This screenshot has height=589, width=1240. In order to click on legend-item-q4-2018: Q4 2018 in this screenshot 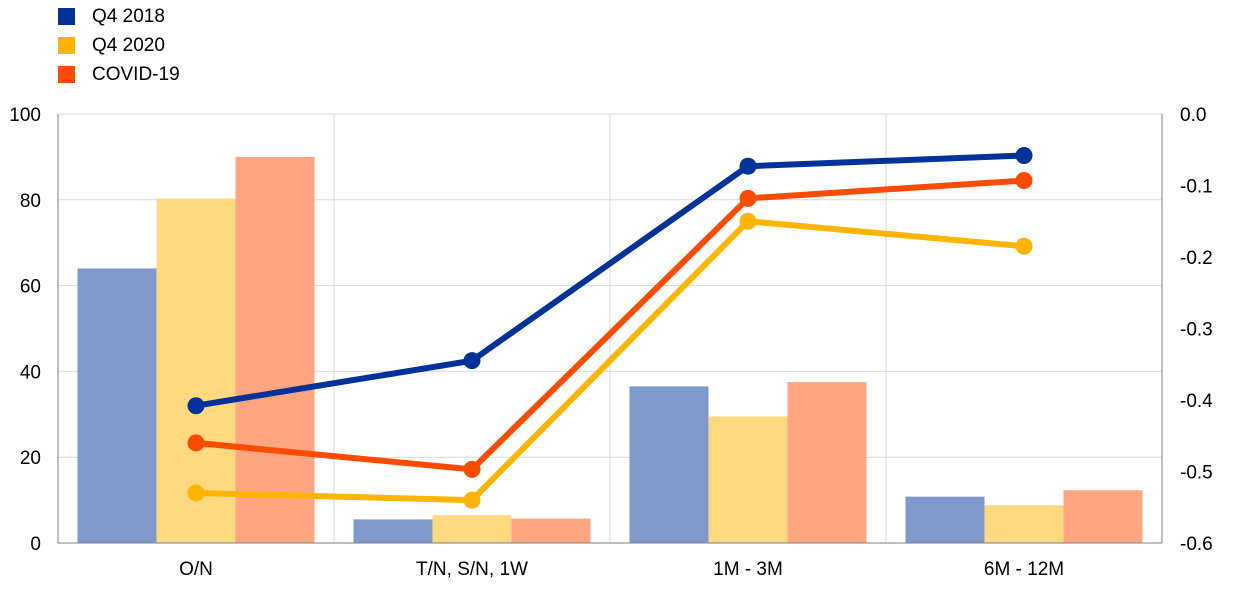, I will do `click(119, 16)`.